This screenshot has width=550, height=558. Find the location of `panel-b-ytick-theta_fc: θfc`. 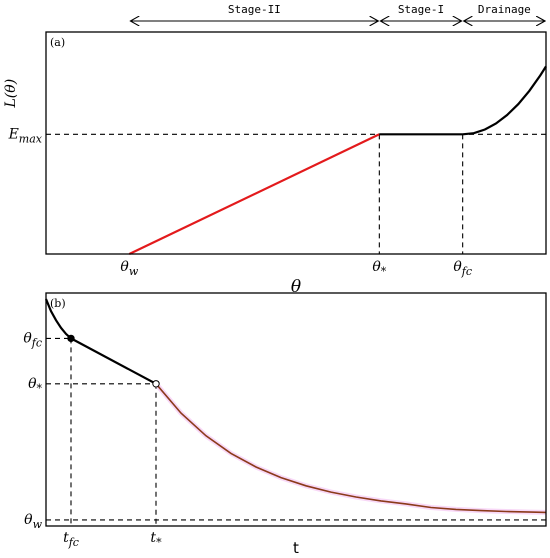

panel-b-ytick-theta_fc: θfc is located at coordinates (32, 339).